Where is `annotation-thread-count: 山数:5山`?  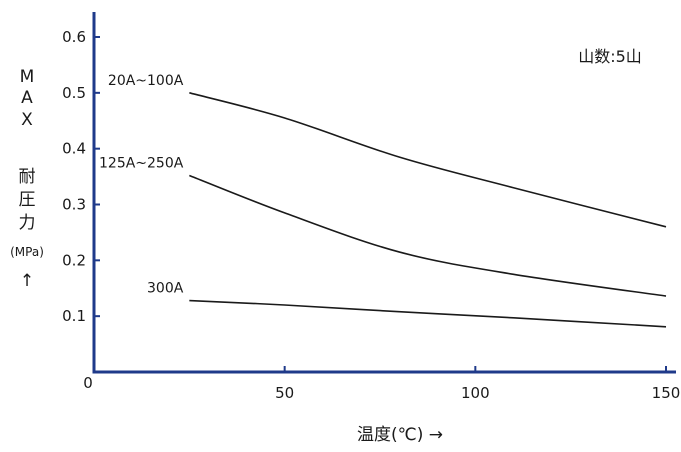 annotation-thread-count: 山数:5山 is located at coordinates (610, 56).